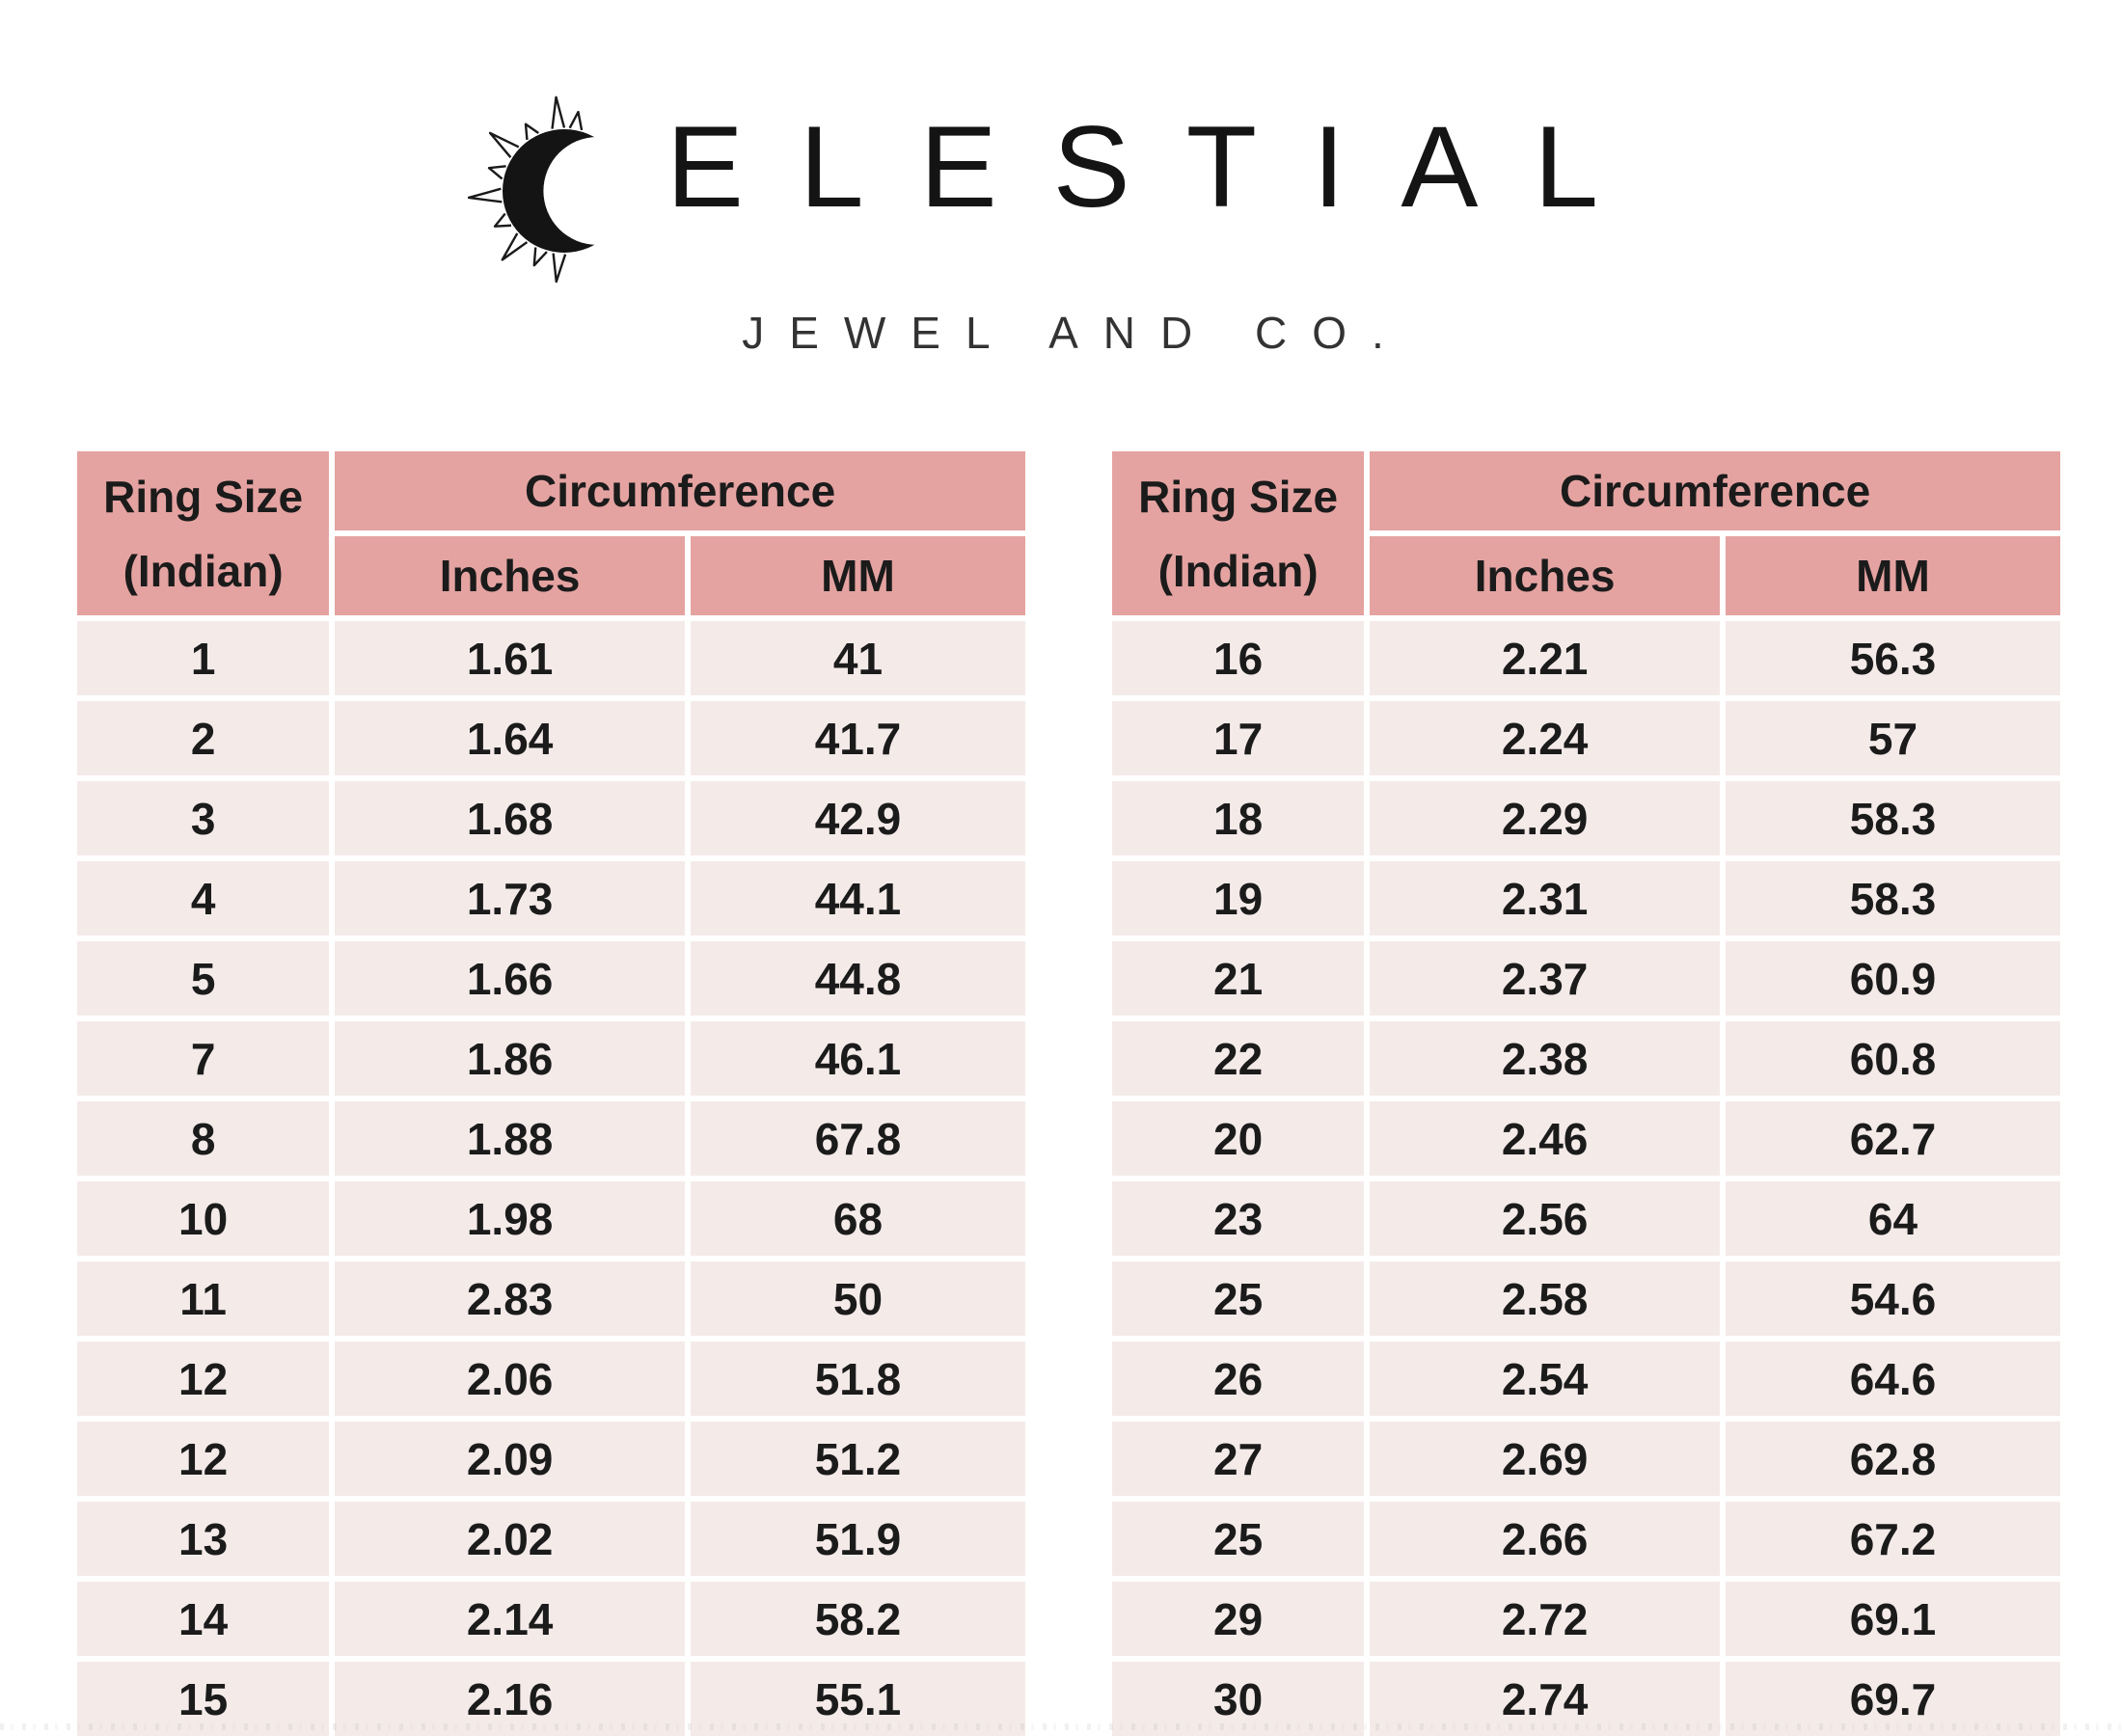 This screenshot has height=1736, width=2122. I want to click on brand-wordmark-row: ELESTIAL, so click(1061, 166).